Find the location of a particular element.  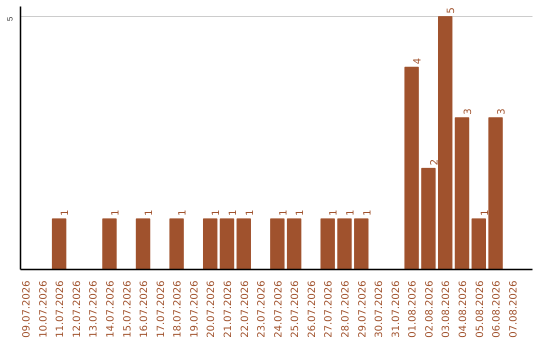

x-tick-label: 05.08.2026 is located at coordinates (480, 309).